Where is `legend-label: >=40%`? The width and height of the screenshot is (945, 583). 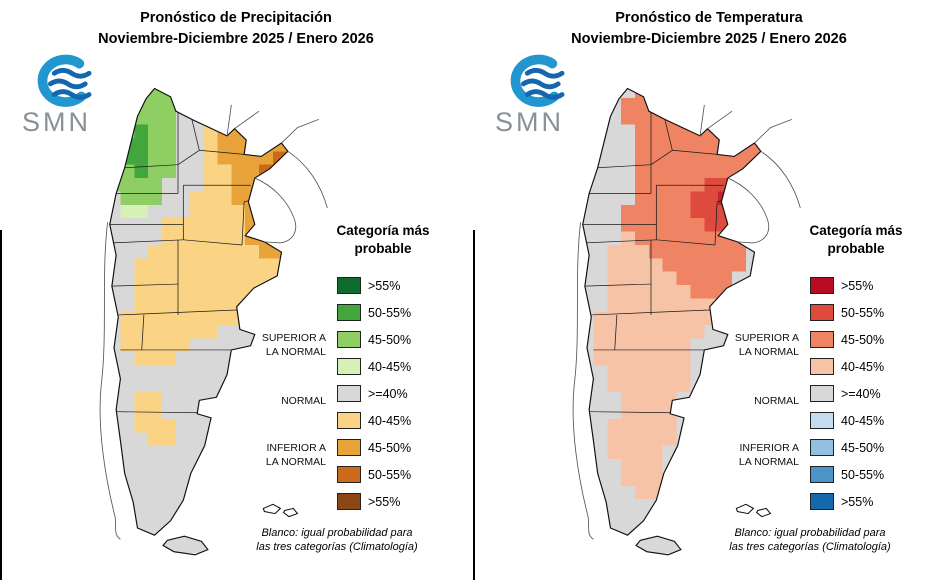
legend-label: >=40% is located at coordinates (861, 393).